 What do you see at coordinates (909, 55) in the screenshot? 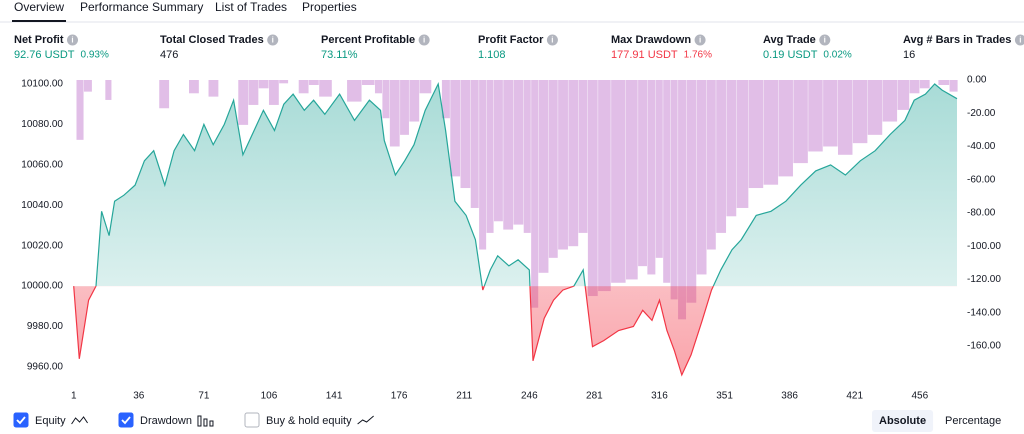
I see `stat-value: 16` at bounding box center [909, 55].